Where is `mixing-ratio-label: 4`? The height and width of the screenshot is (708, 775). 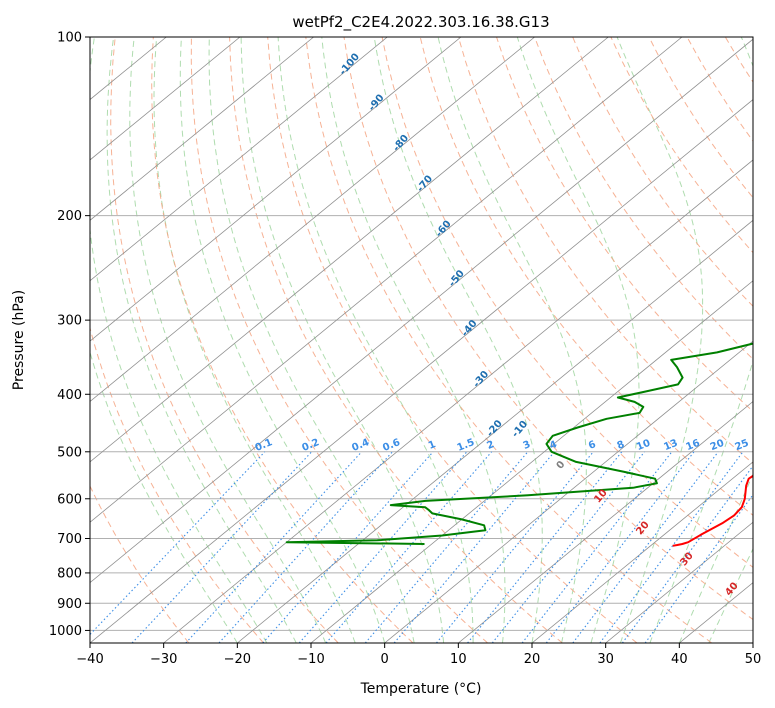 mixing-ratio-label: 4 is located at coordinates (553, 445).